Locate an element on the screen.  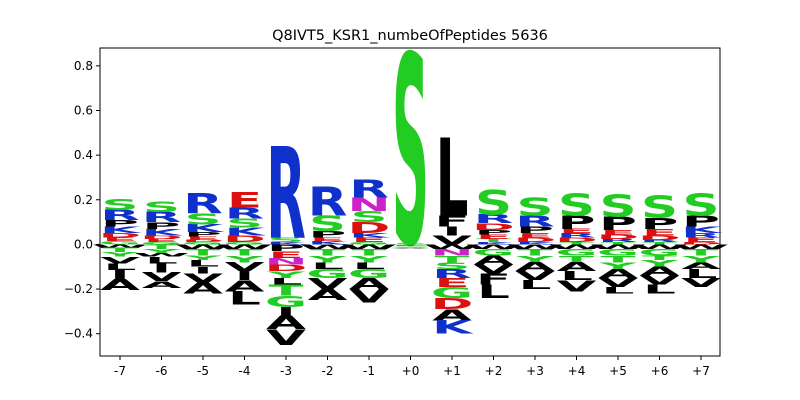
logo-letter-I: I is located at coordinates (119, 275).